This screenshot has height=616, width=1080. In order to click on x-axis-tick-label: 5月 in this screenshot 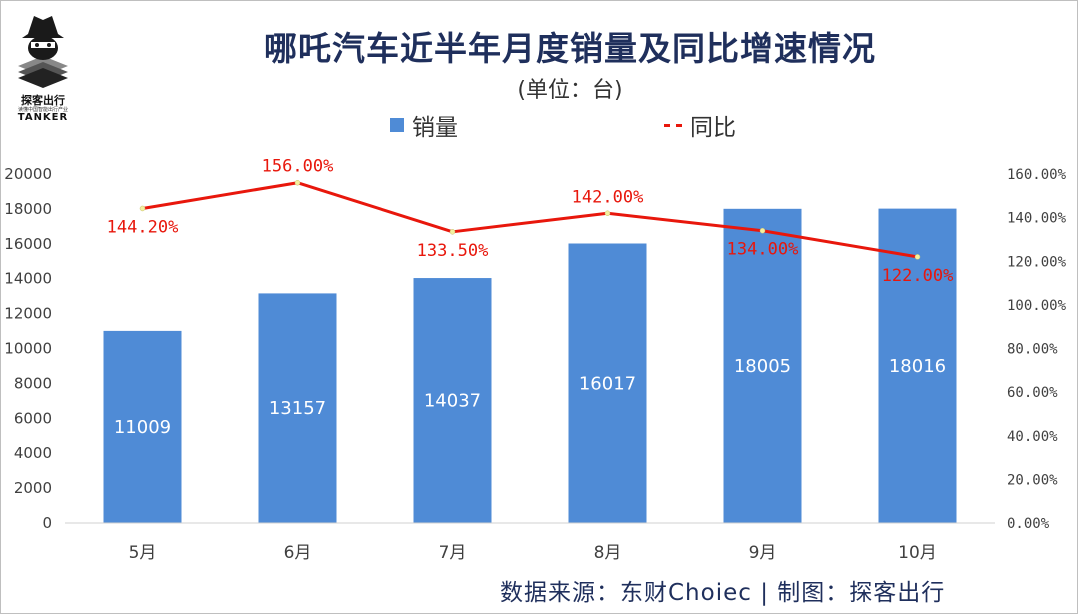, I will do `click(143, 553)`.